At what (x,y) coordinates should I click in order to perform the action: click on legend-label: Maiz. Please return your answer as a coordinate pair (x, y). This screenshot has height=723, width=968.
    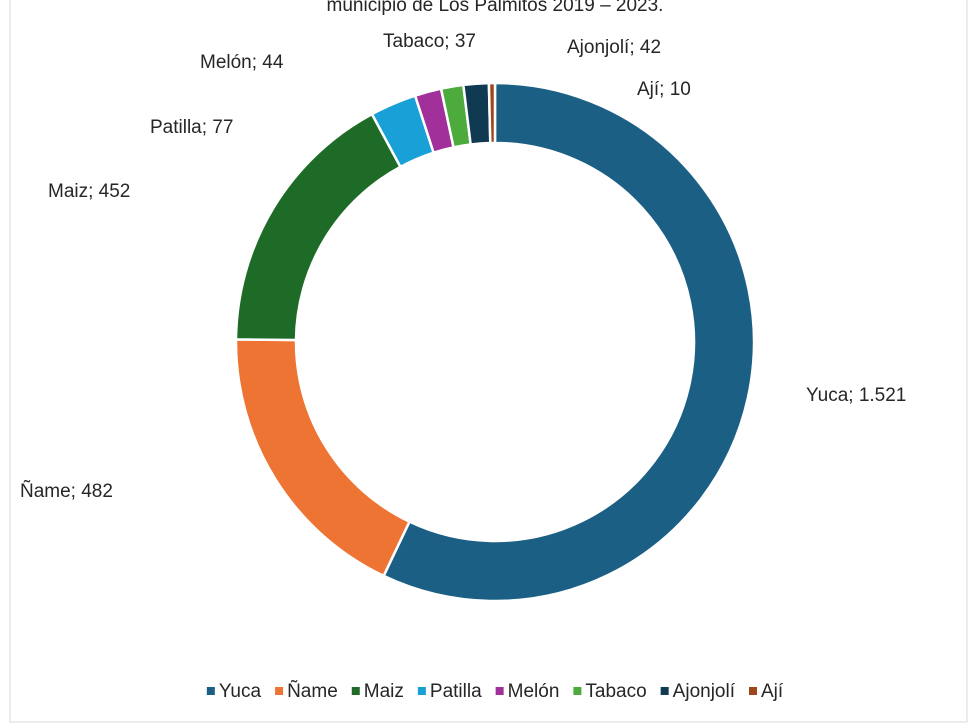
    Looking at the image, I should click on (384, 691).